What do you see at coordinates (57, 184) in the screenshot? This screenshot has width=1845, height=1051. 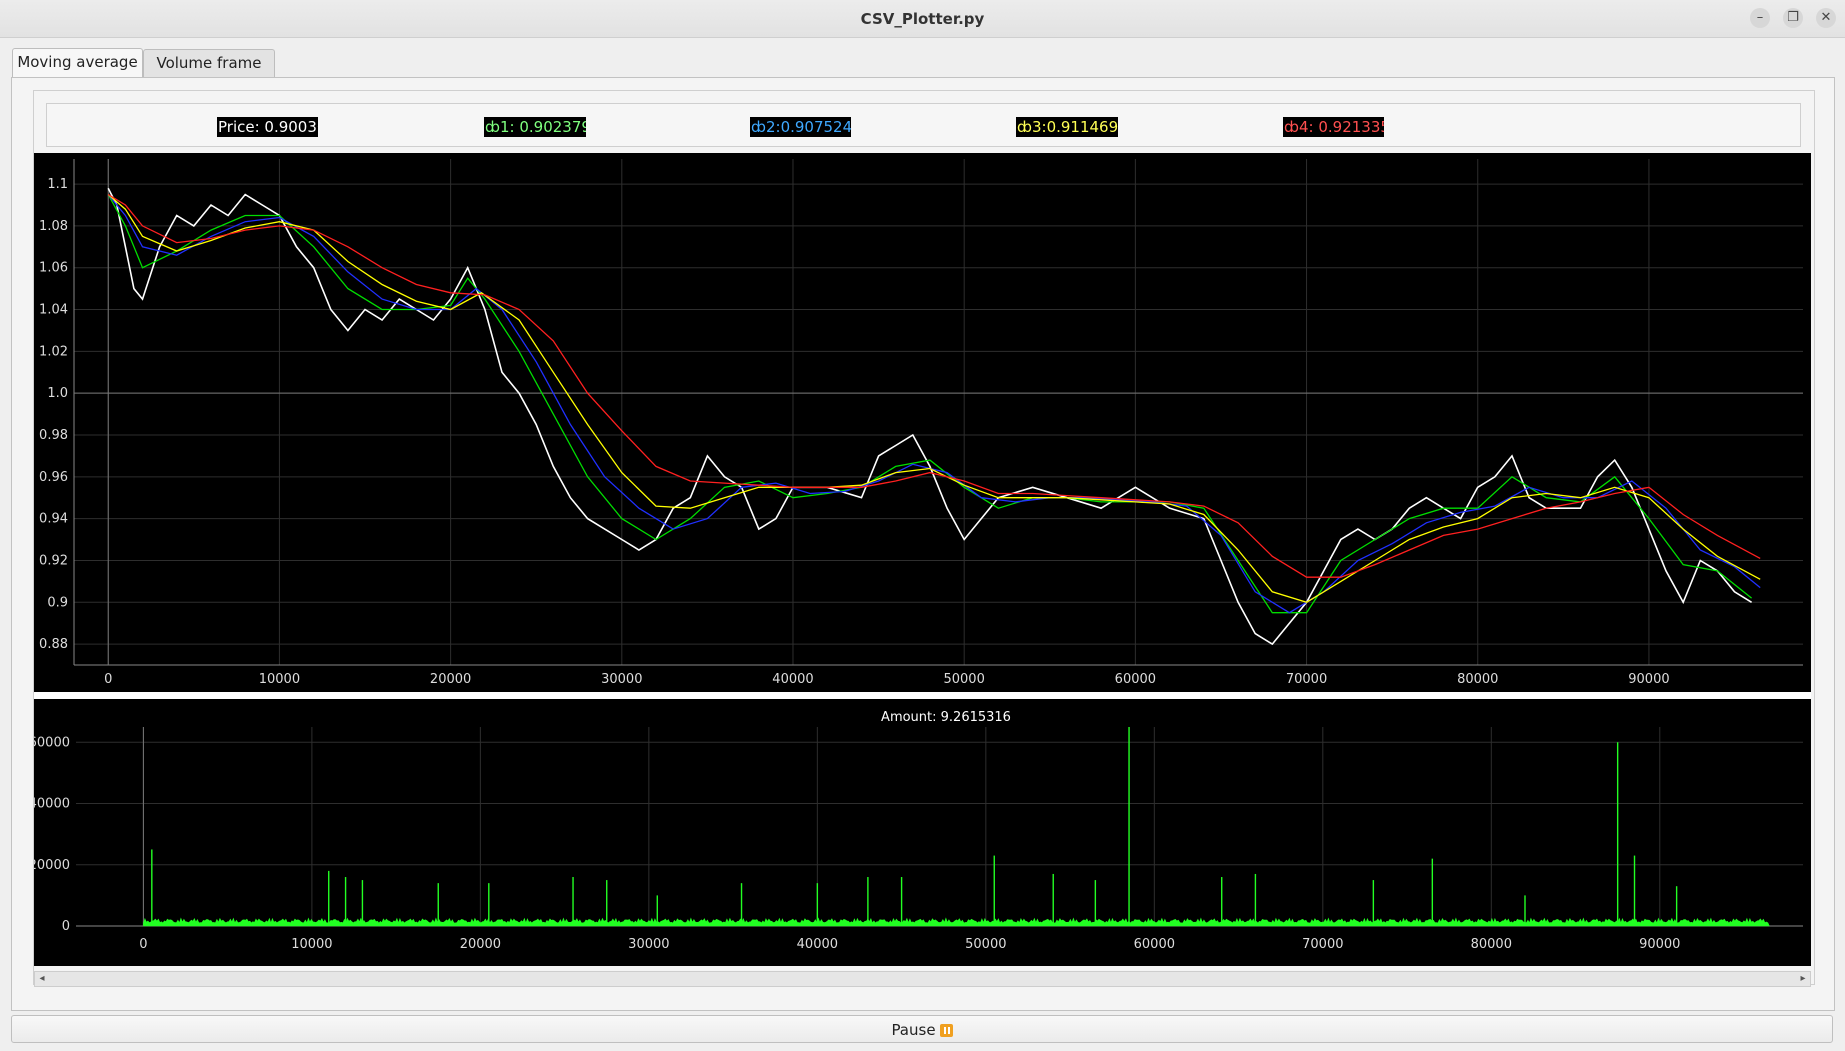 I see `y-tick-label: 1.1` at bounding box center [57, 184].